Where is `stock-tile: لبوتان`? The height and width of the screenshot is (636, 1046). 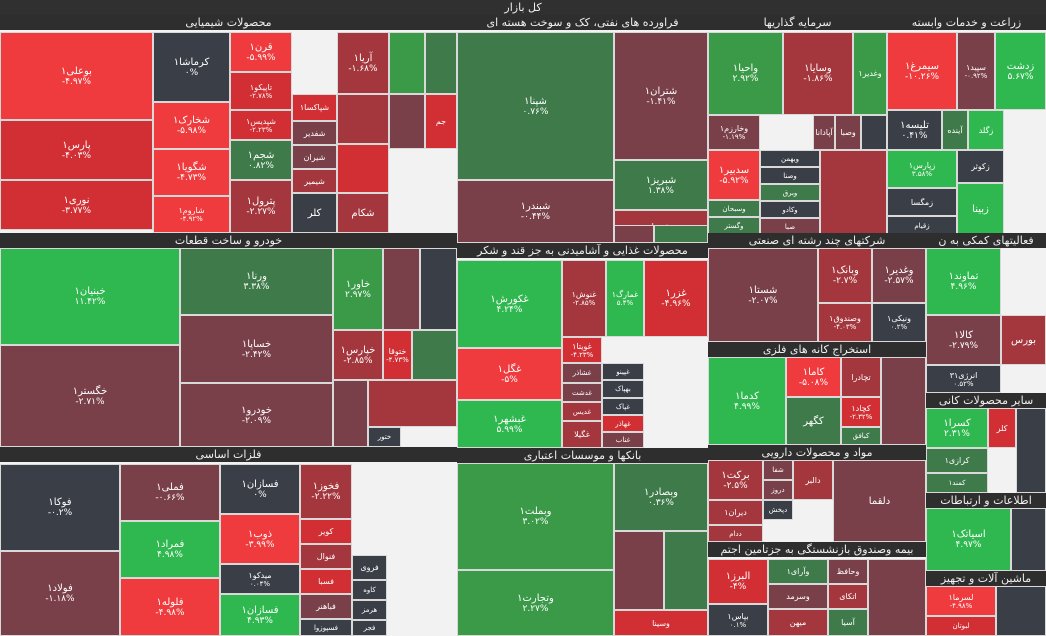
stock-tile: لبوتان is located at coordinates (961, 626).